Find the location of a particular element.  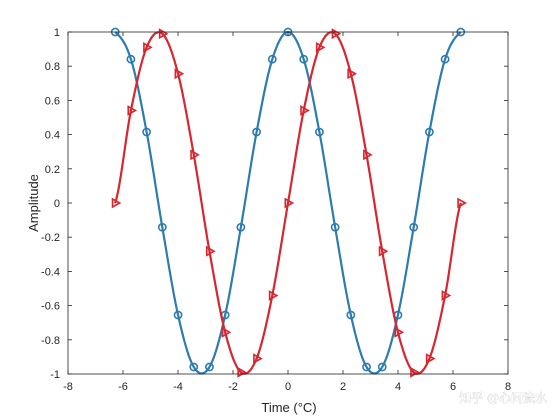

y-tick-label: 0.8 is located at coordinates (52, 67).